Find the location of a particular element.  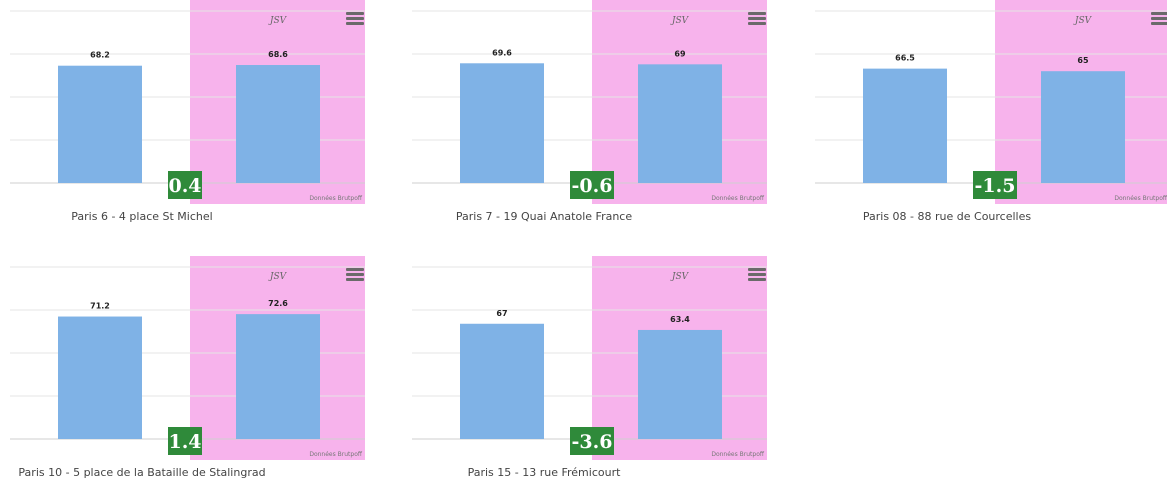

difference-value: 1.4 is located at coordinates (184, 442).